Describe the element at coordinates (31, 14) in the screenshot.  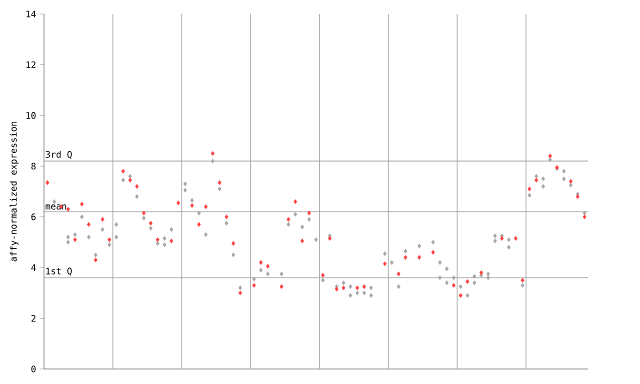
I see `y-tick-label: 14` at that location.